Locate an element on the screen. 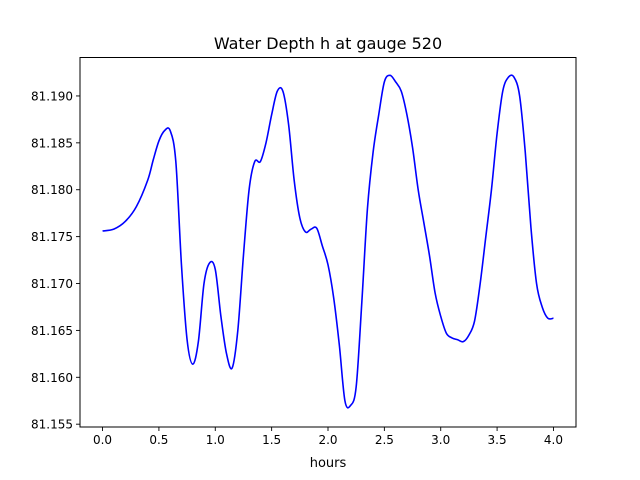  y-tick-label: 81.170 is located at coordinates (52, 284).